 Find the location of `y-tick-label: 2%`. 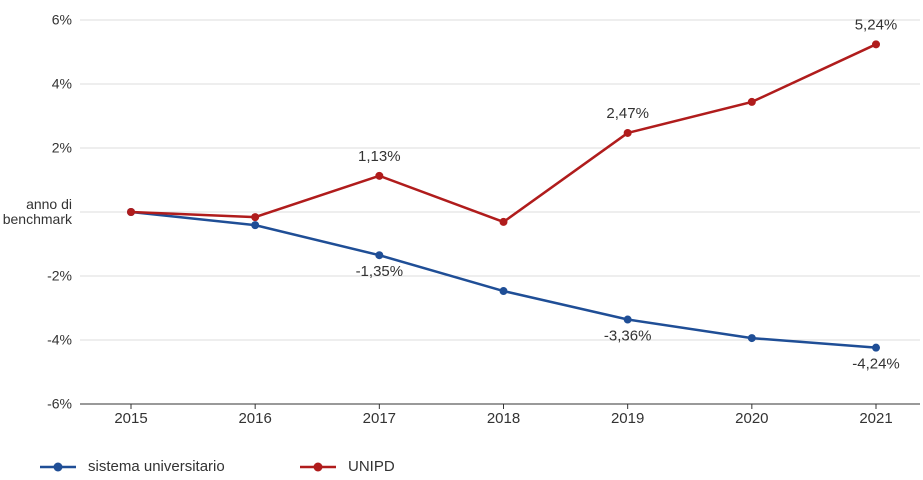

y-tick-label: 2% is located at coordinates (61, 147).